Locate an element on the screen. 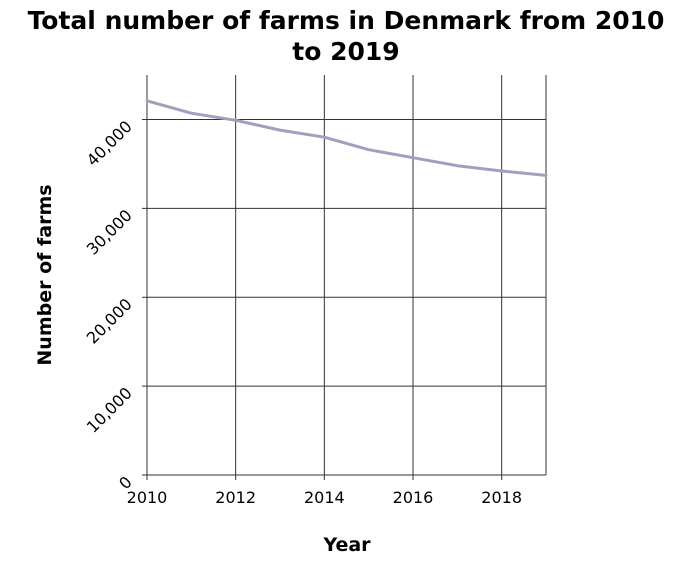 This screenshot has height=564, width=692. x-tick-label-2012: 2012 is located at coordinates (235, 497).